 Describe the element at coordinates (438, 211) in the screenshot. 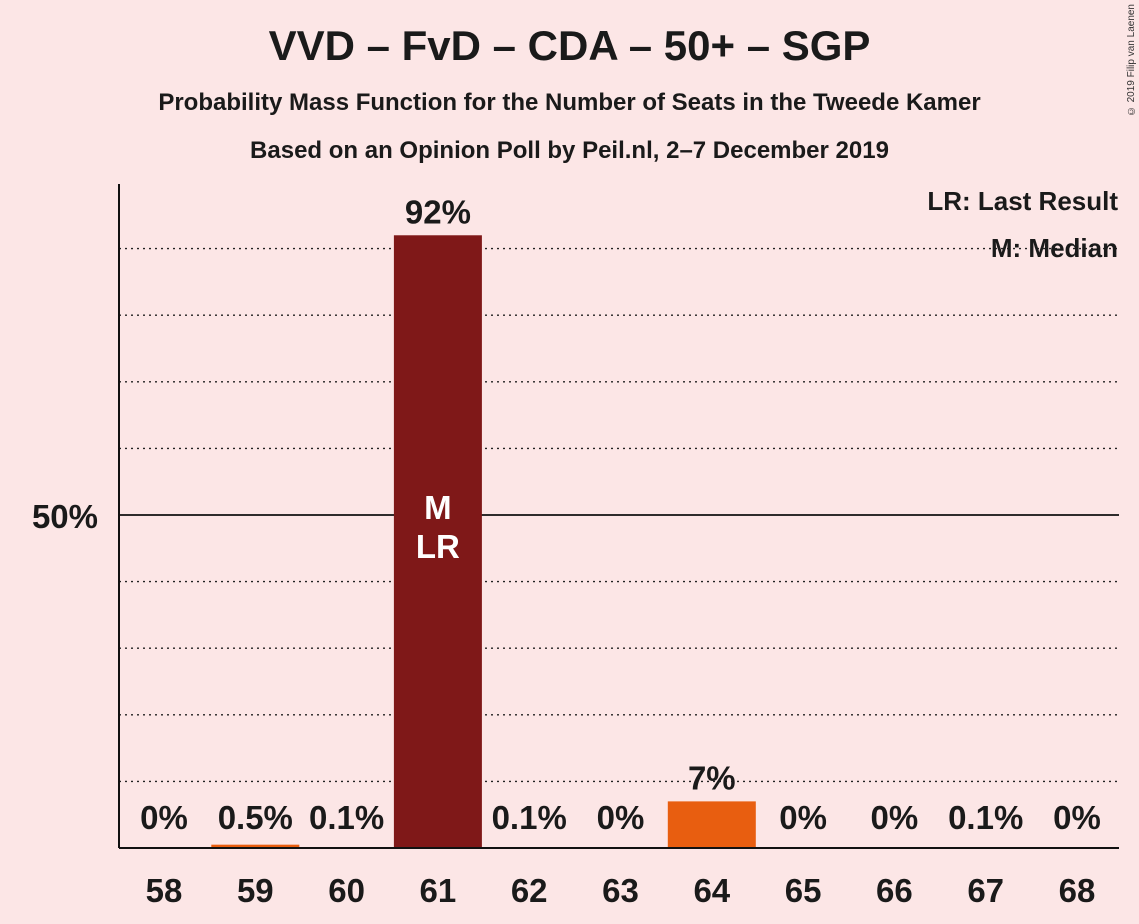

I see `bar-value-label: 92%` at that location.